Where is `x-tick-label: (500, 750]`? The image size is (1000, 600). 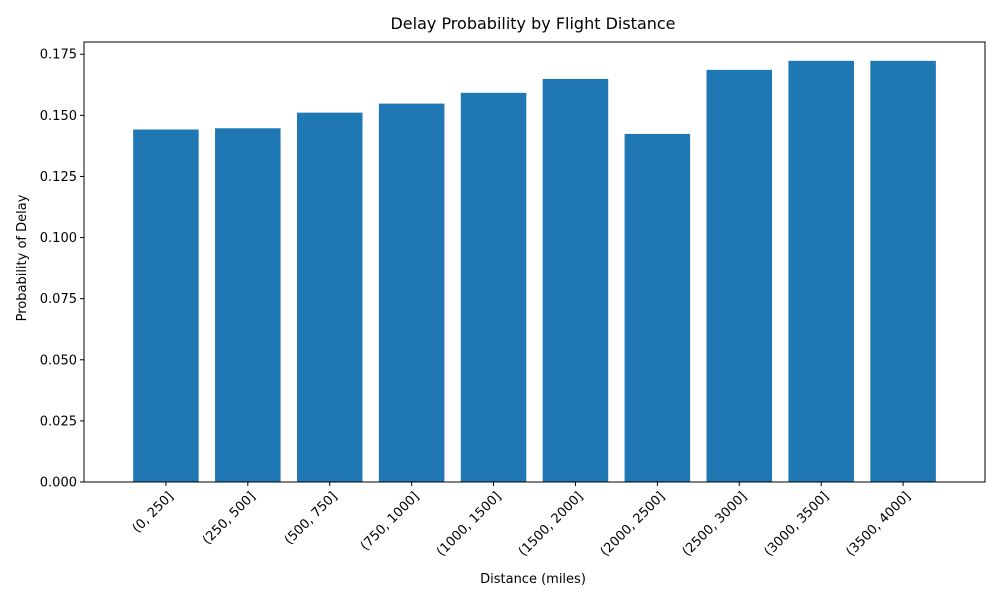 x-tick-label: (500, 750] is located at coordinates (311, 518).